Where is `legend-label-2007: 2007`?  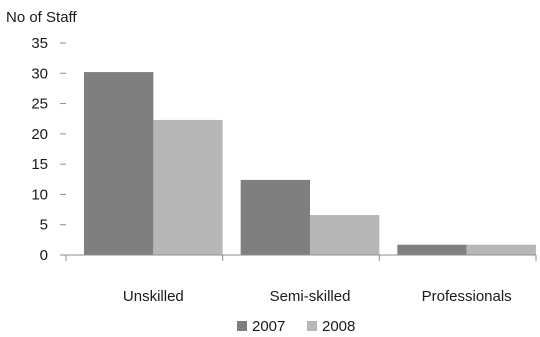
legend-label-2007: 2007 is located at coordinates (268, 326).